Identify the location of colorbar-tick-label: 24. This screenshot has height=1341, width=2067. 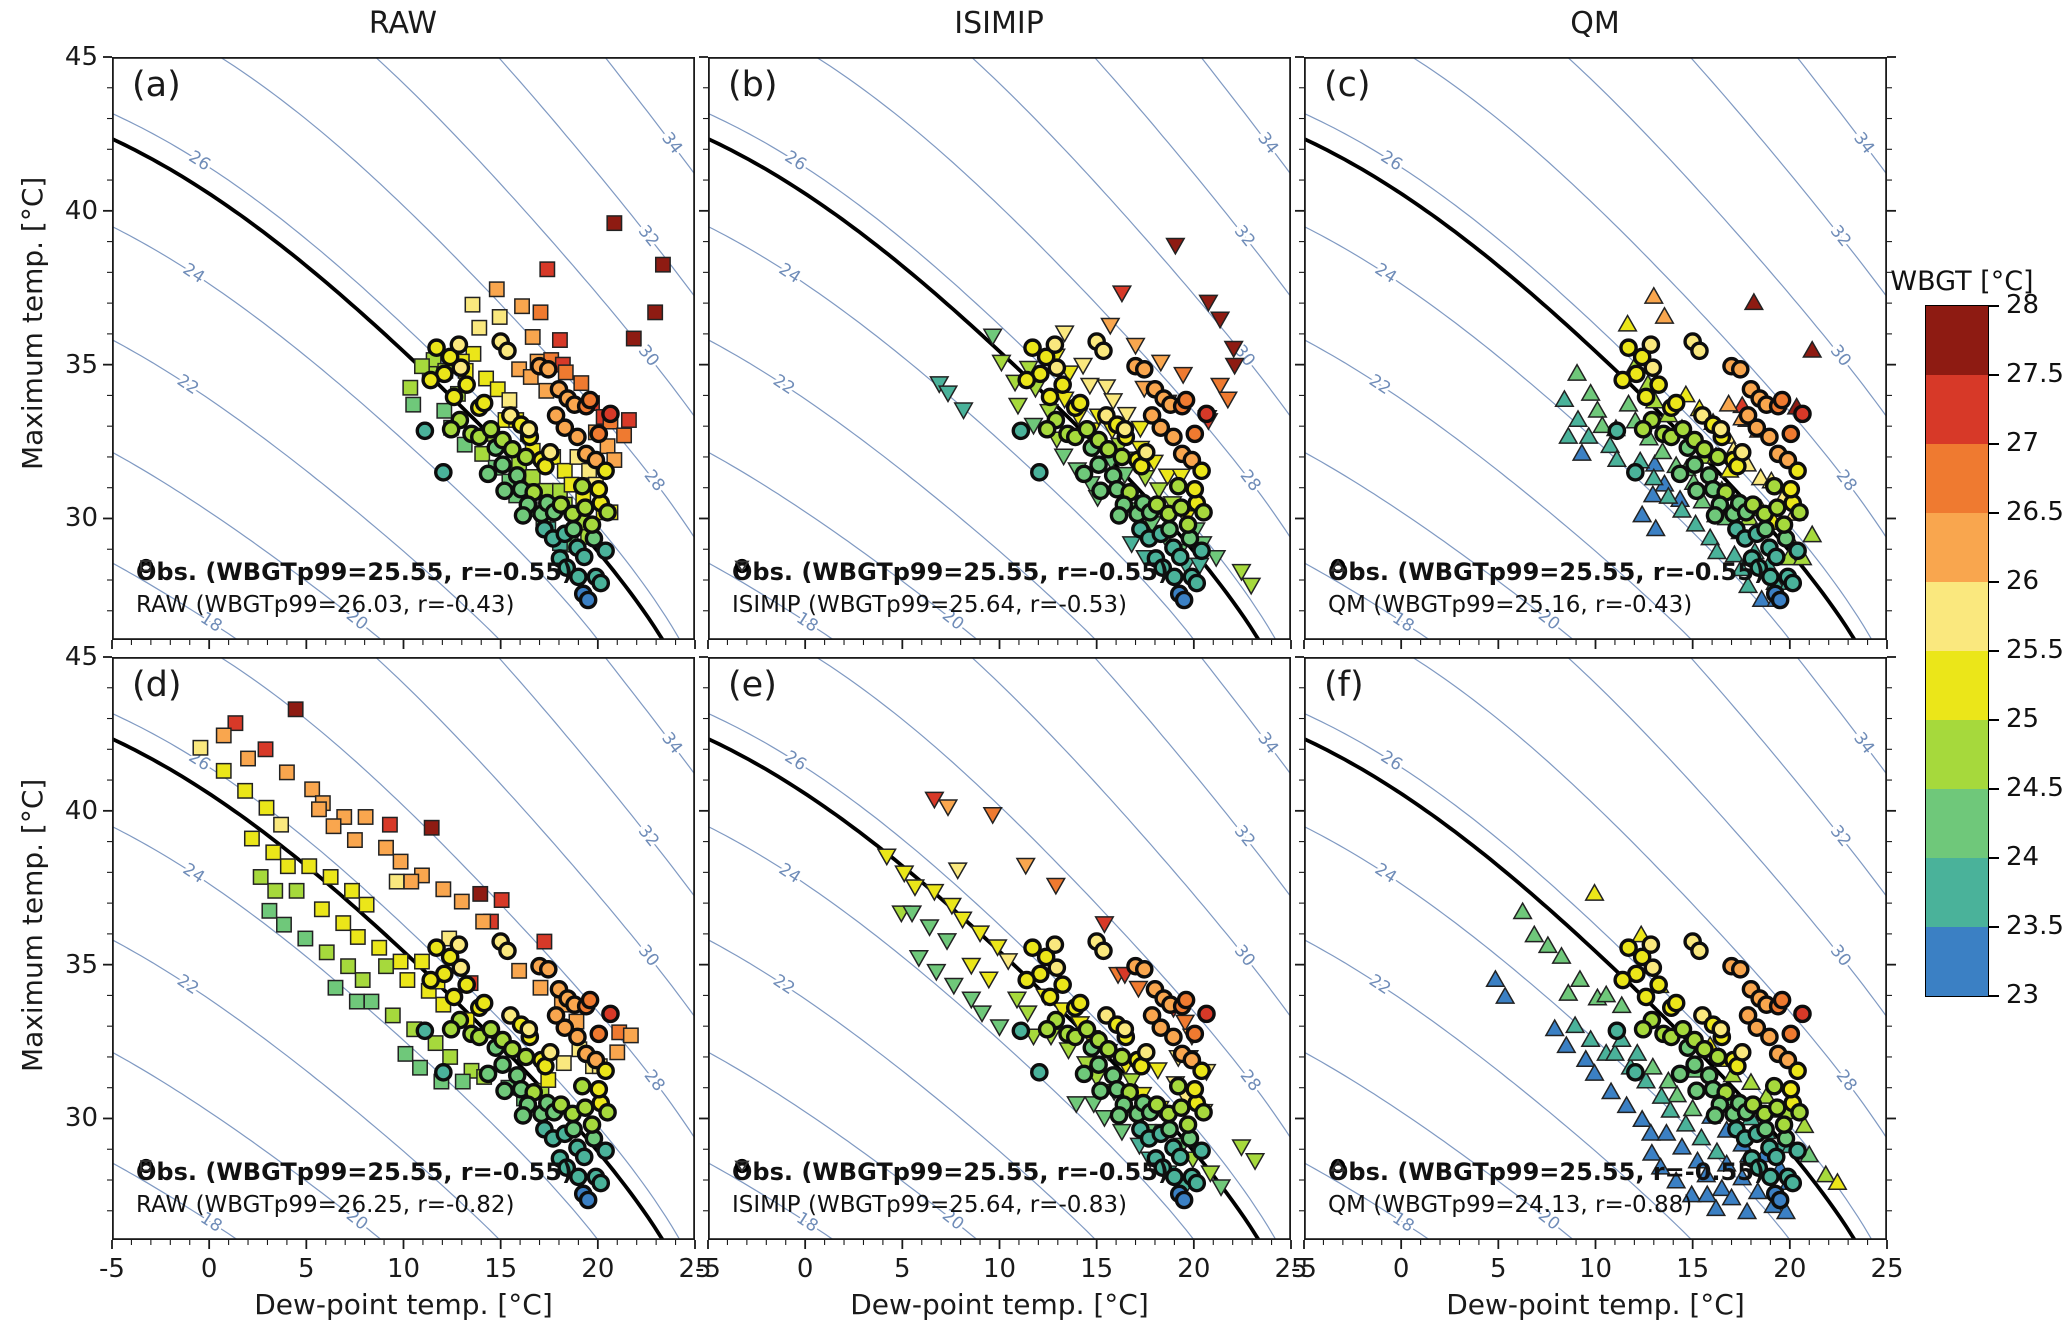
(2023, 857).